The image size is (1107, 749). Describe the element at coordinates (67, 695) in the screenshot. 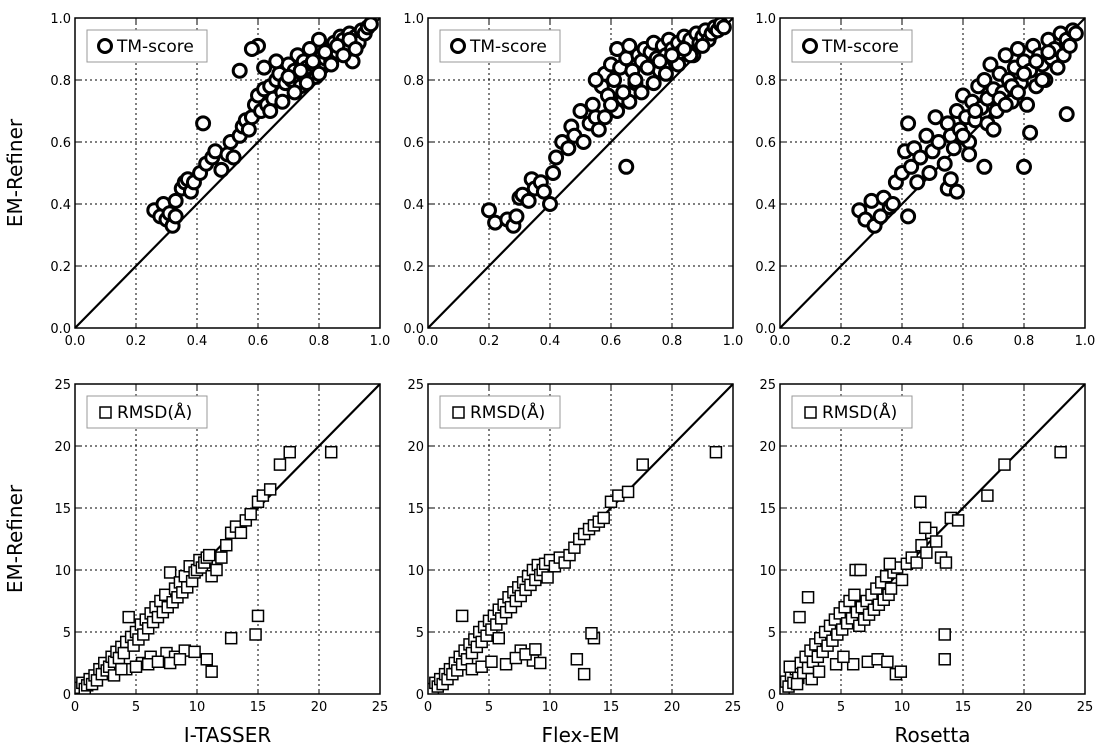

I see `y-tick-label: 0` at that location.